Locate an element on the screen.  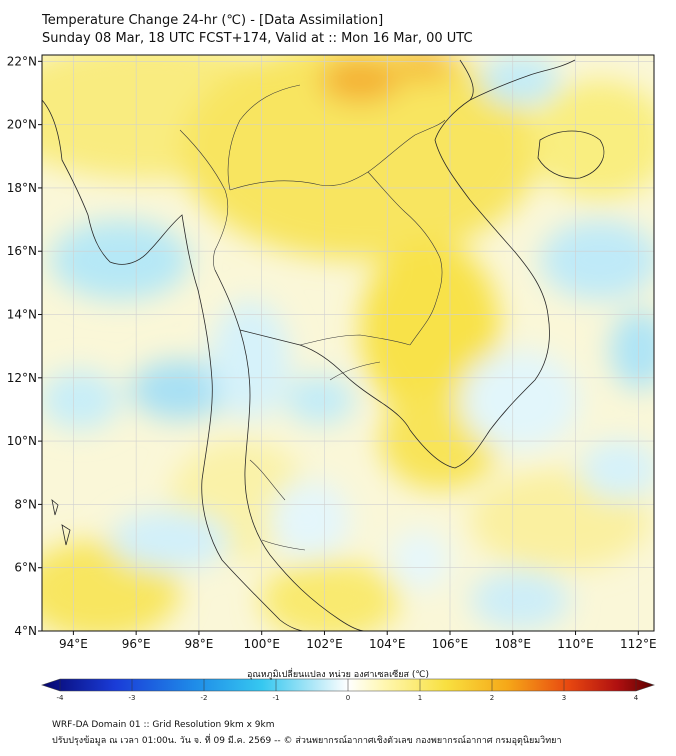
lat-tick-label: 12°N is located at coordinates (22, 378).